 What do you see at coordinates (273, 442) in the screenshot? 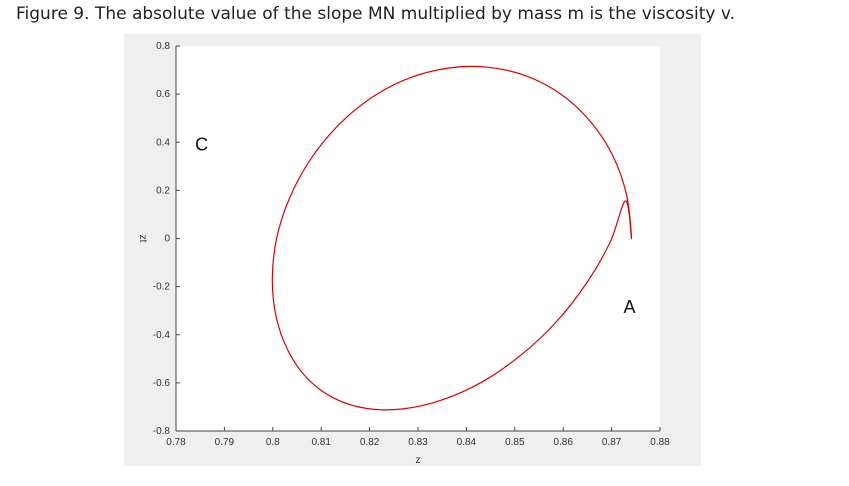
I see `x-tick-label: 0.8` at bounding box center [273, 442].